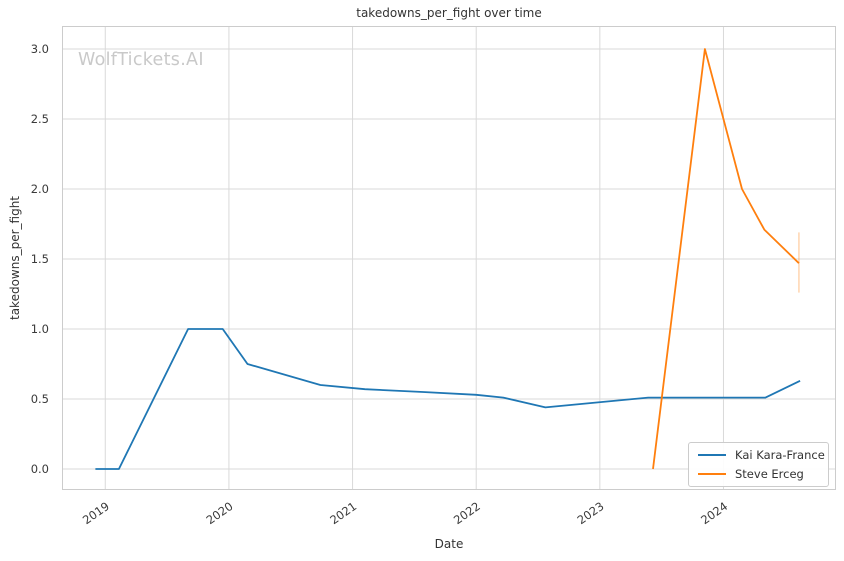 The height and width of the screenshot is (561, 844). What do you see at coordinates (141, 60) in the screenshot?
I see `watermark: WolfTickets.AI` at bounding box center [141, 60].